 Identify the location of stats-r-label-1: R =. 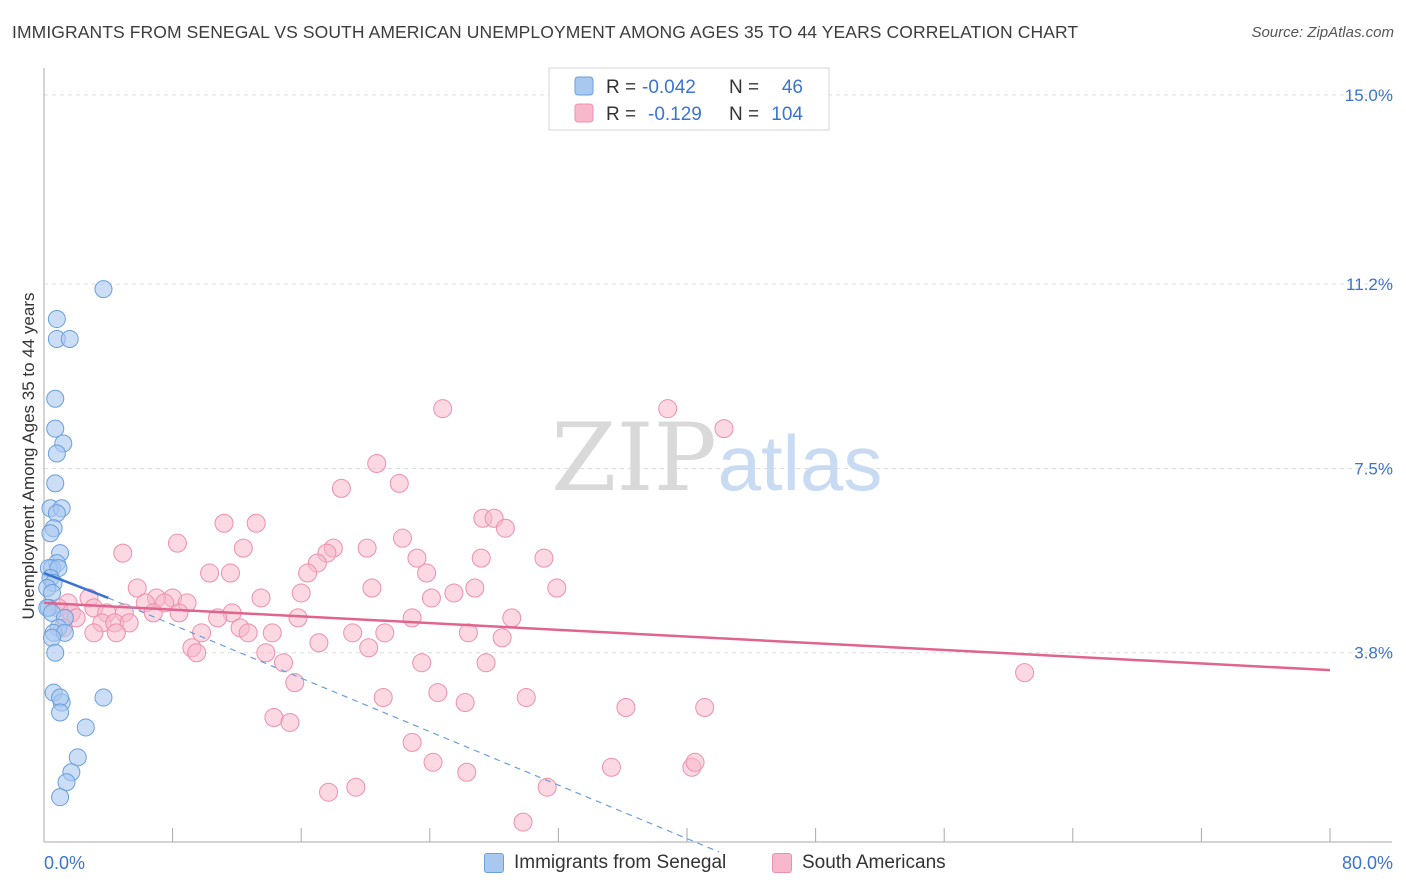
(623, 87).